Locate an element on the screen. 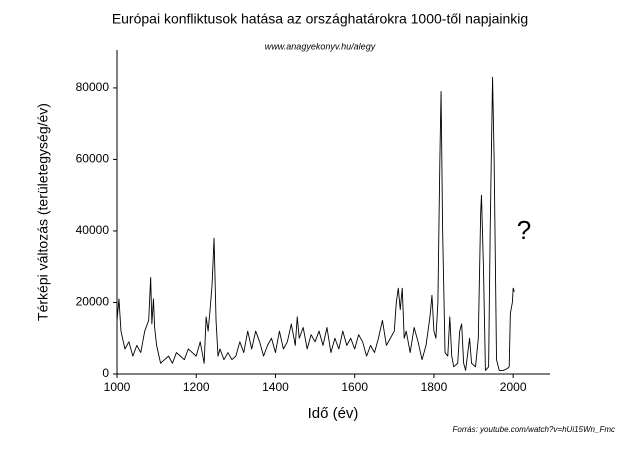  x-axis-label: Idő (év) is located at coordinates (333, 413).